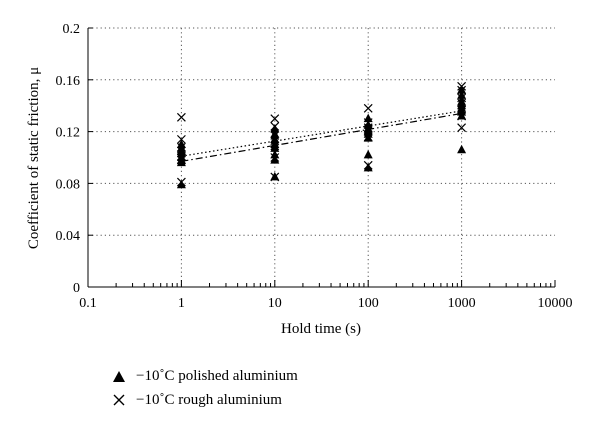  Describe the element at coordinates (555, 303) in the screenshot. I see `x-tick-label: 10000` at that location.